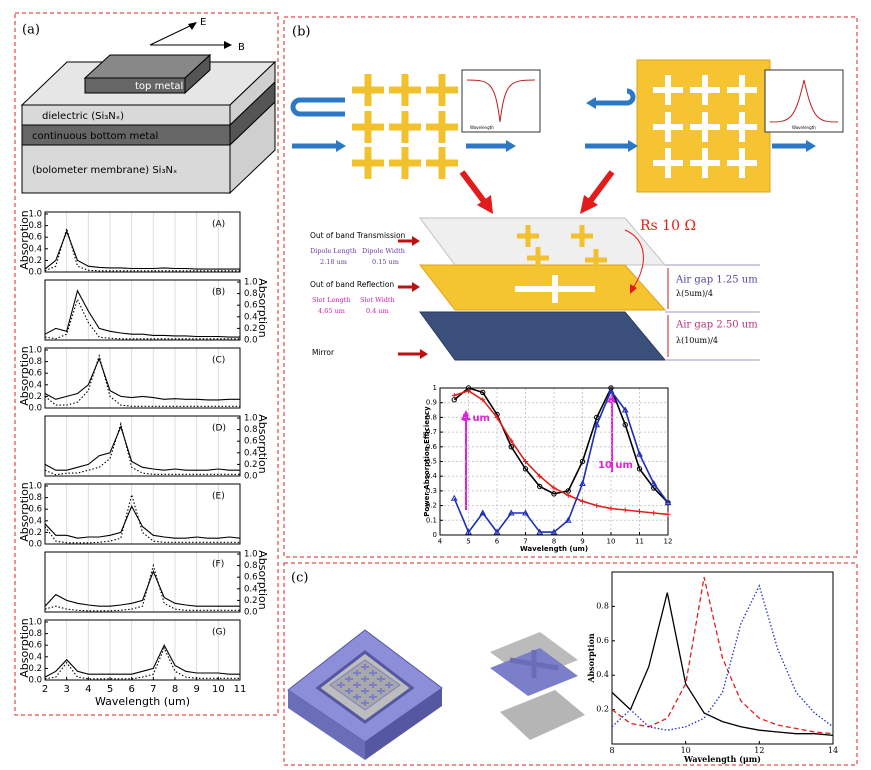 The image size is (871, 770). I want to click on layer-label: Out of band Transmission, so click(358, 235).